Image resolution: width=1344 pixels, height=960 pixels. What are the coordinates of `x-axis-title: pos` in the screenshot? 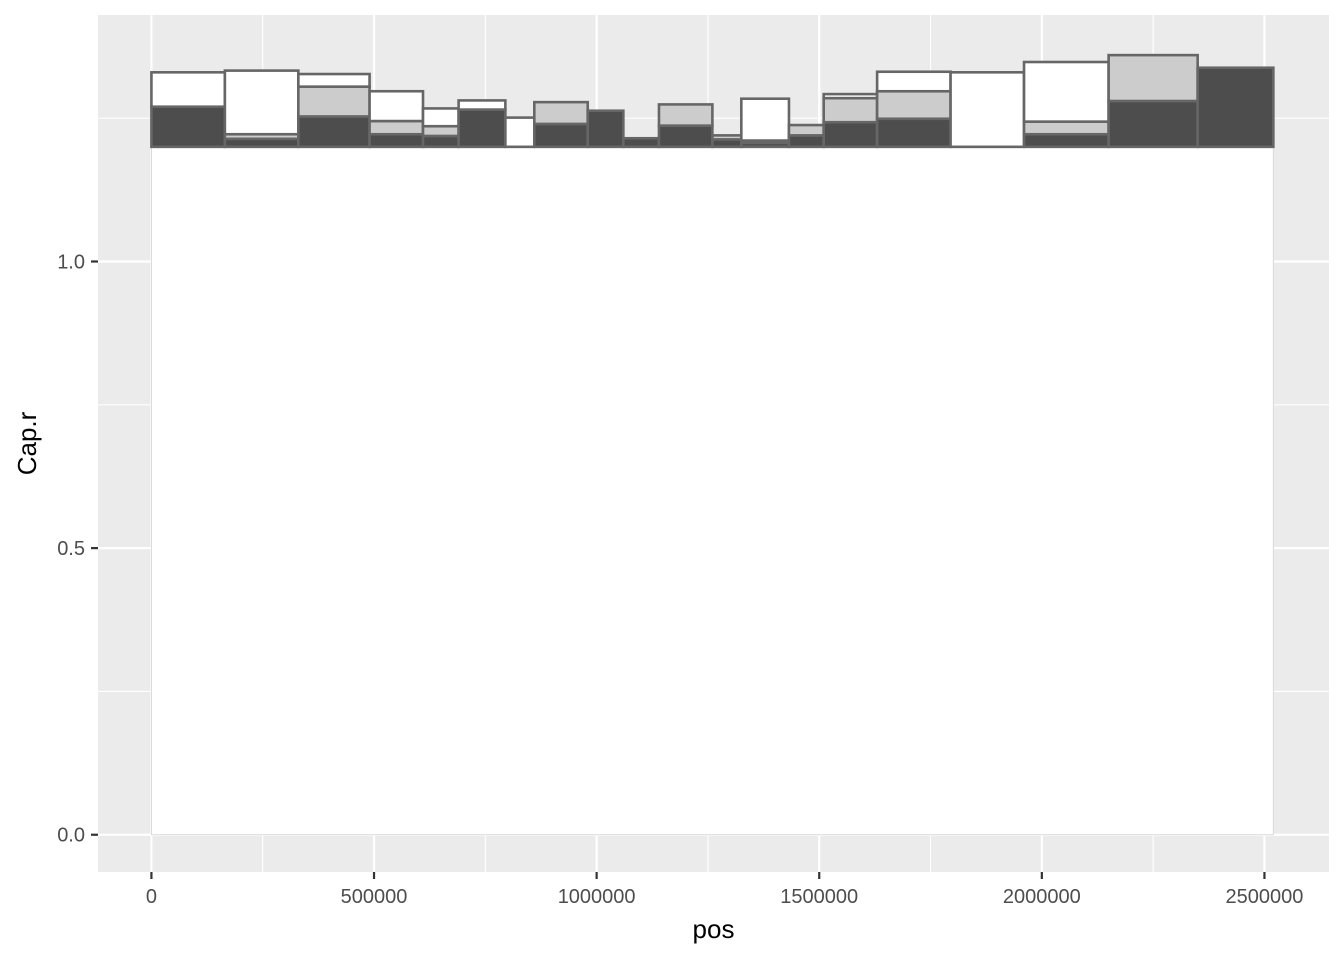 It's located at (714, 929).